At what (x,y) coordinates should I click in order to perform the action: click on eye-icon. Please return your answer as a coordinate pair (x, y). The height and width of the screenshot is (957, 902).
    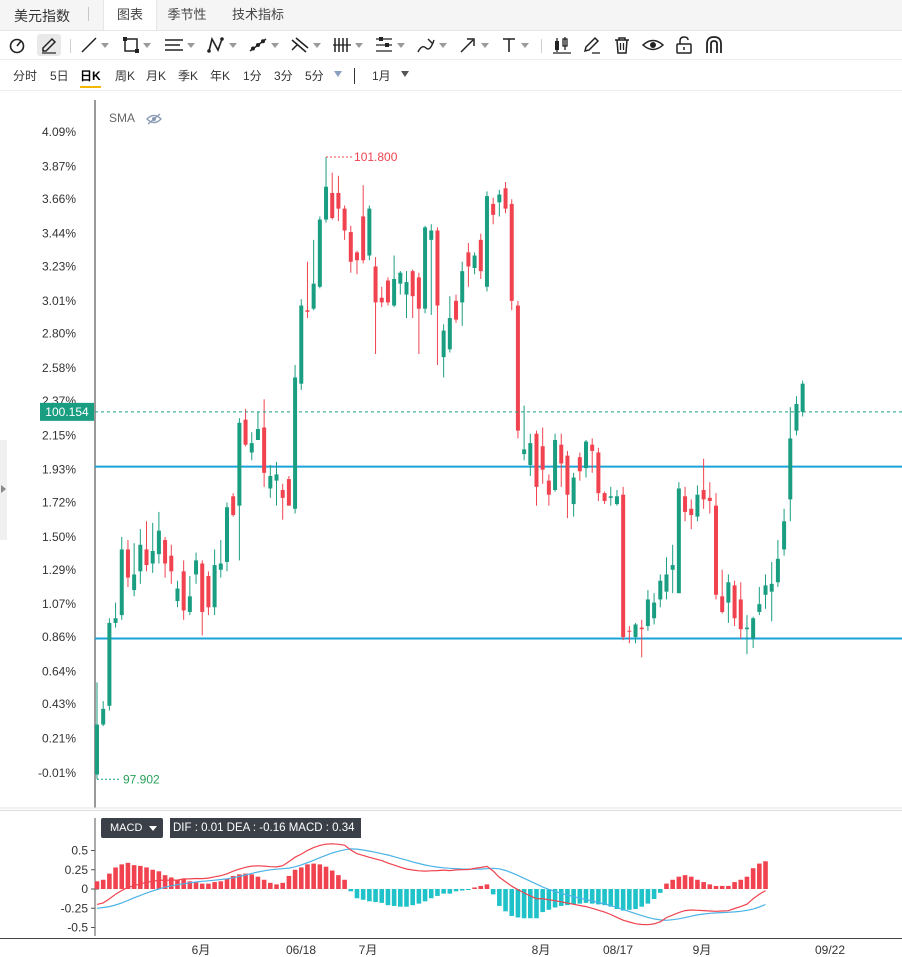
    Looking at the image, I should click on (653, 45).